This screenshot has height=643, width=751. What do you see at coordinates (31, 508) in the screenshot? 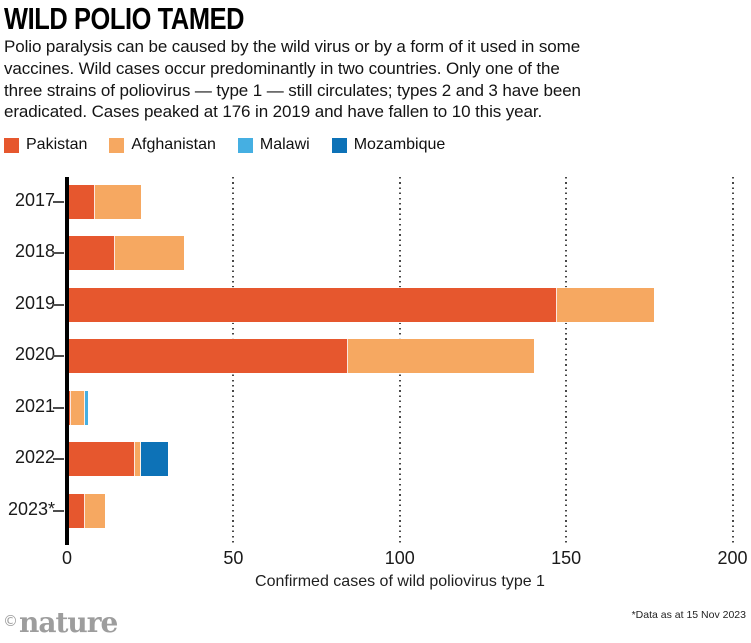
I see `year-label: 2023*` at bounding box center [31, 508].